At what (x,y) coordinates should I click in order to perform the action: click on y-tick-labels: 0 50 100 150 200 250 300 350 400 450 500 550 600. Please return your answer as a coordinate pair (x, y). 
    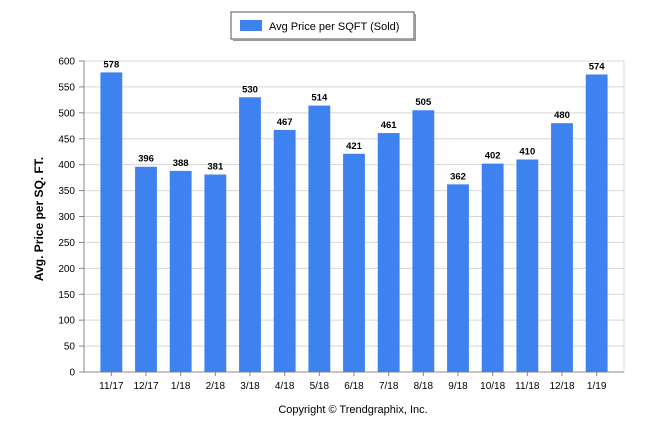
    Looking at the image, I should click on (66, 218).